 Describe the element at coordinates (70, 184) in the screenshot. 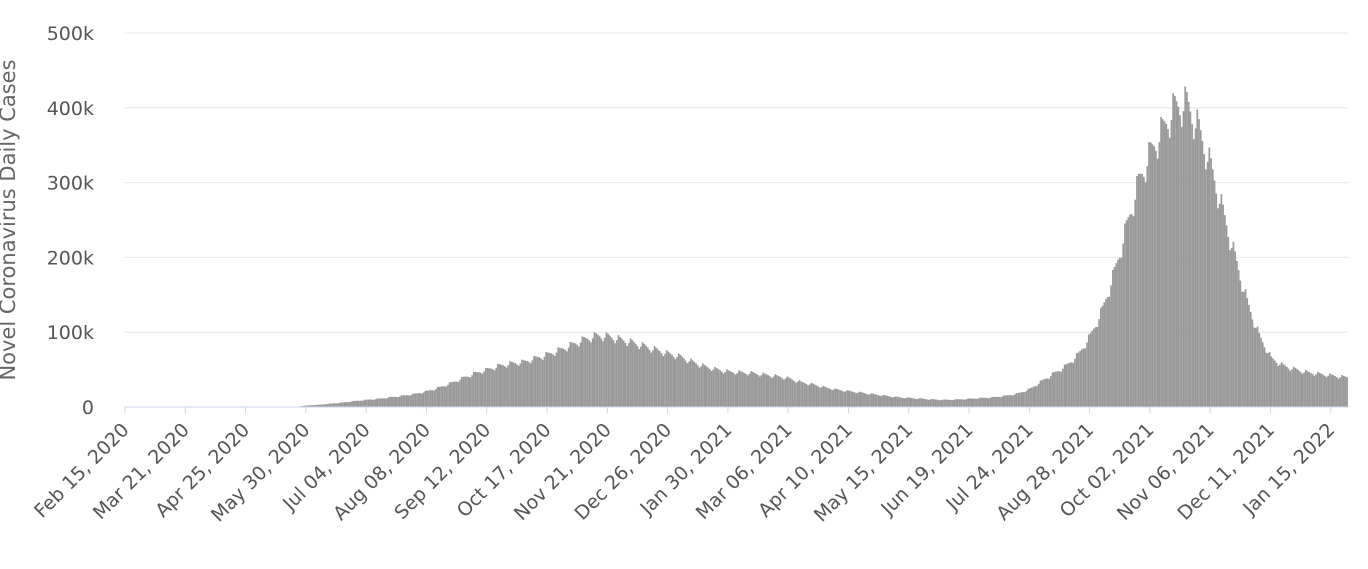

I see `y-tick-label: 300k` at that location.